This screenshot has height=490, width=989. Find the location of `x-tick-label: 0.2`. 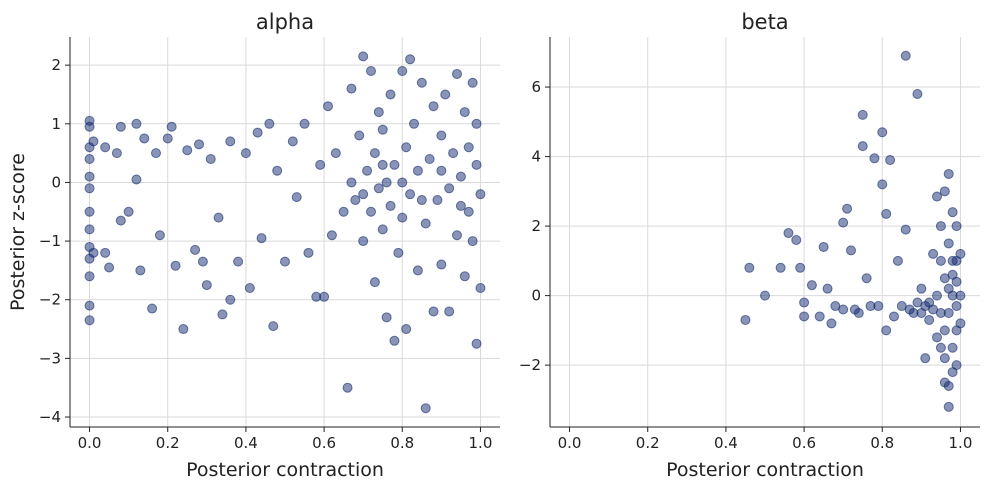

x-tick-label: 0.2 is located at coordinates (168, 443).